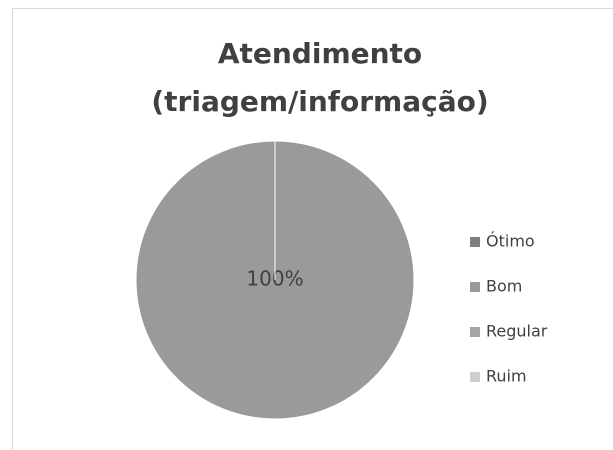 Image resolution: width=613 pixels, height=450 pixels. I want to click on legend-label: Ótimo, so click(510, 241).